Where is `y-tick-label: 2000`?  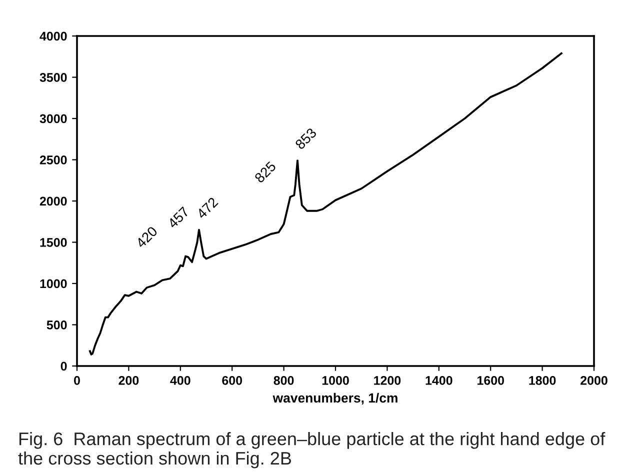 y-tick-label: 2000 is located at coordinates (53, 201).